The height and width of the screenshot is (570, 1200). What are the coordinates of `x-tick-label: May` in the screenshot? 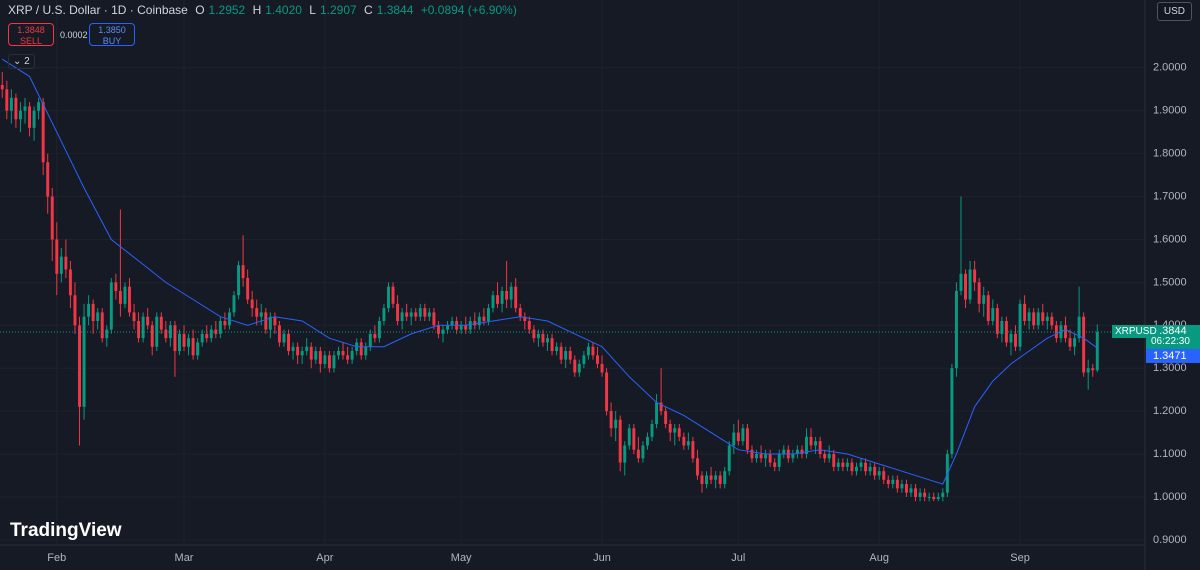 It's located at (461, 558).